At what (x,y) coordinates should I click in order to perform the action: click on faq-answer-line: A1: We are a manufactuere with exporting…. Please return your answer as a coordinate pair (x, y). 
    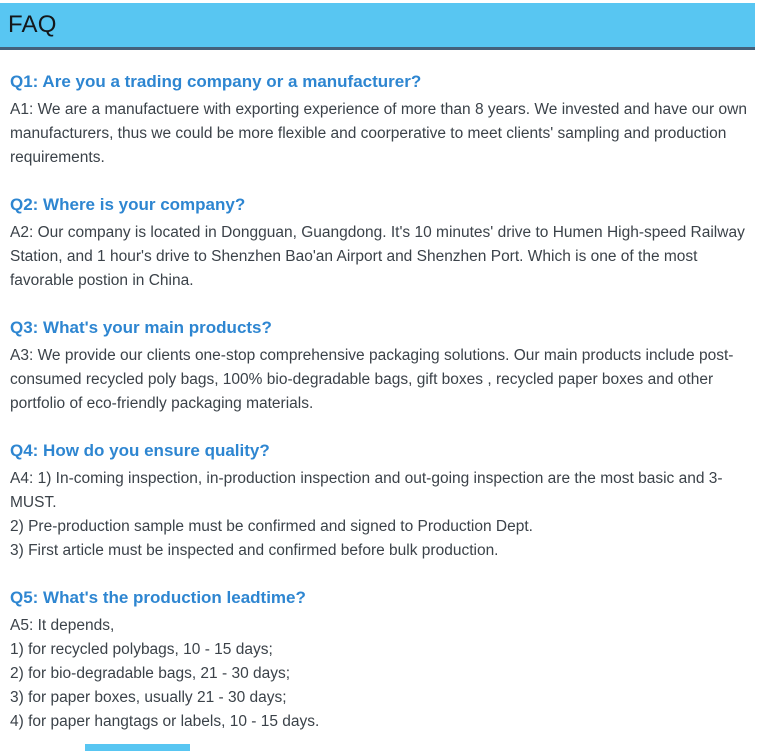
    Looking at the image, I should click on (378, 133).